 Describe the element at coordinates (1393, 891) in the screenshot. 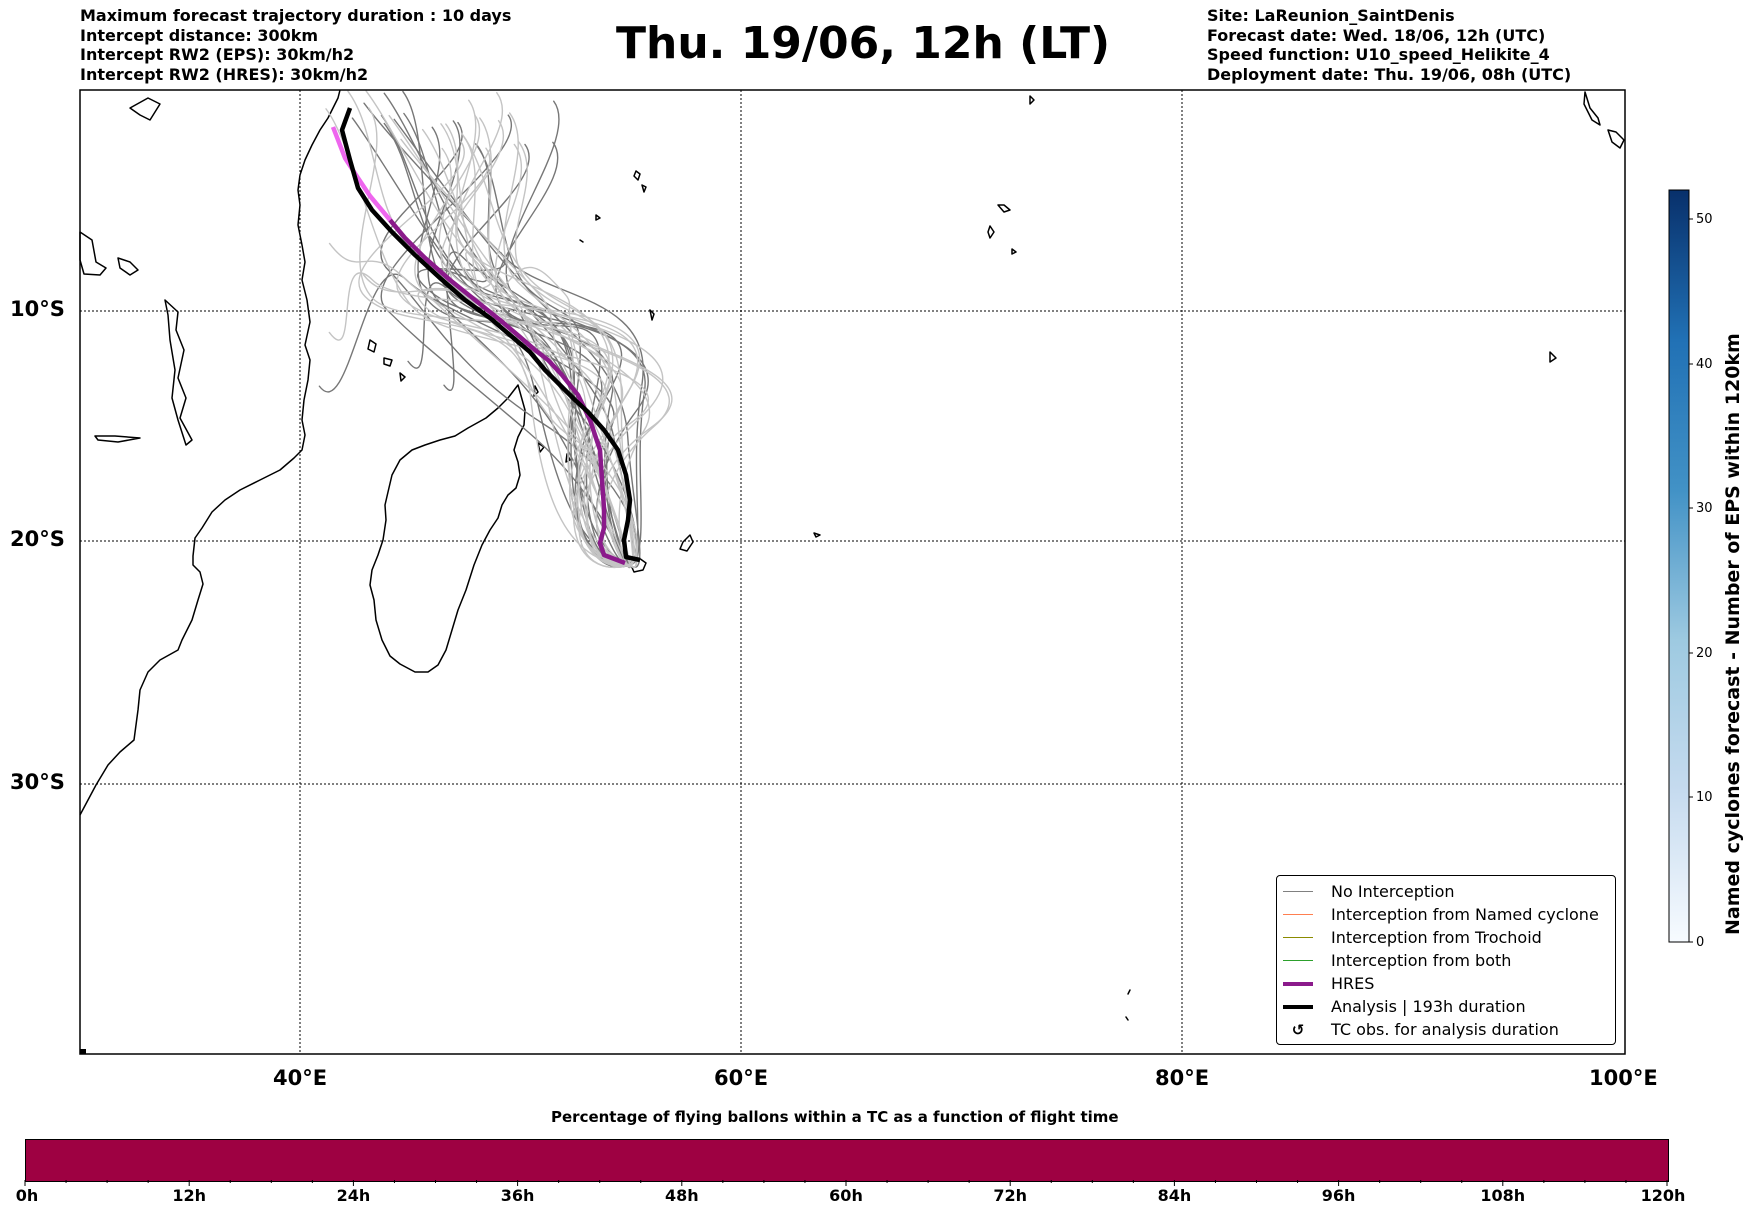

I see `legend-label: No Interception` at that location.